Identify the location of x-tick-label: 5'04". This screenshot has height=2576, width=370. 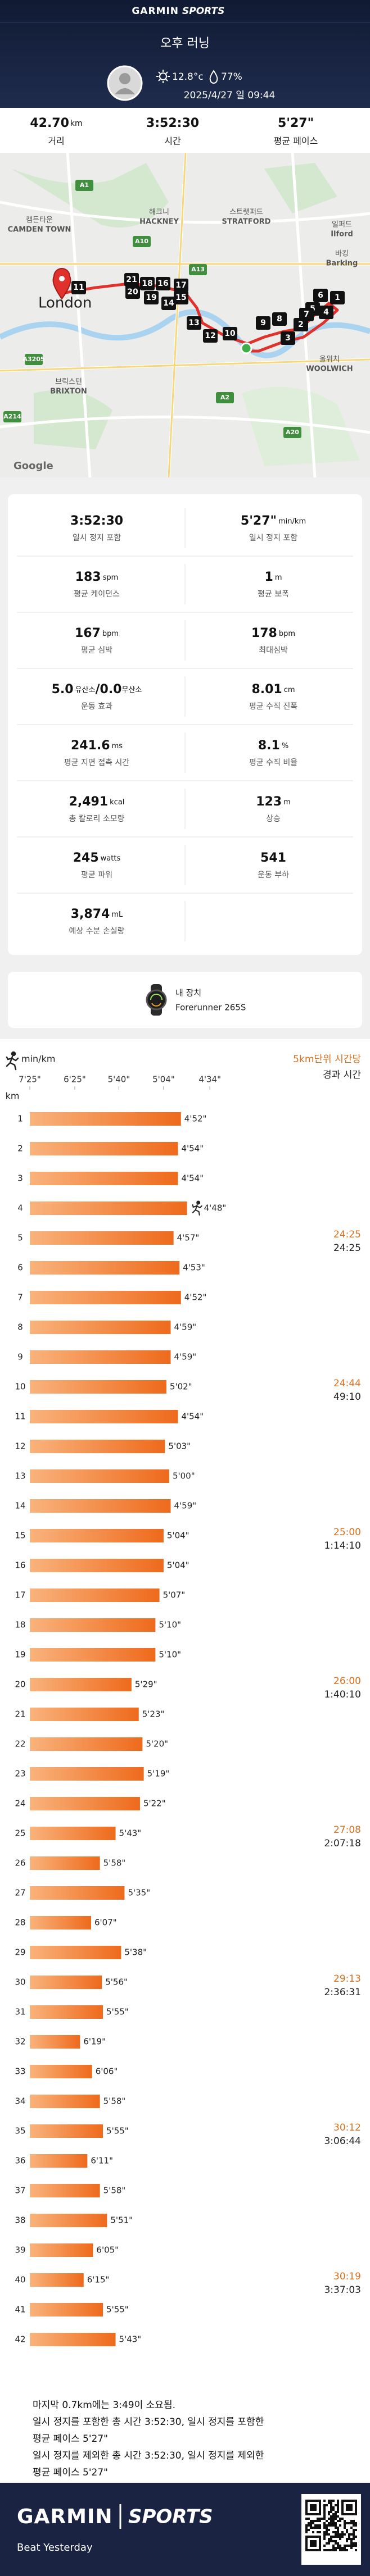
(164, 1080).